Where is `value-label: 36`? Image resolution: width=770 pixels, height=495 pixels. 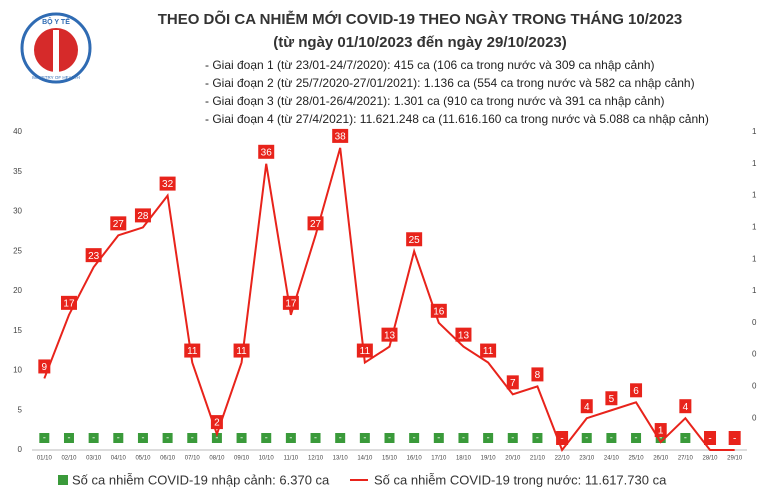 value-label: 36 is located at coordinates (267, 152).